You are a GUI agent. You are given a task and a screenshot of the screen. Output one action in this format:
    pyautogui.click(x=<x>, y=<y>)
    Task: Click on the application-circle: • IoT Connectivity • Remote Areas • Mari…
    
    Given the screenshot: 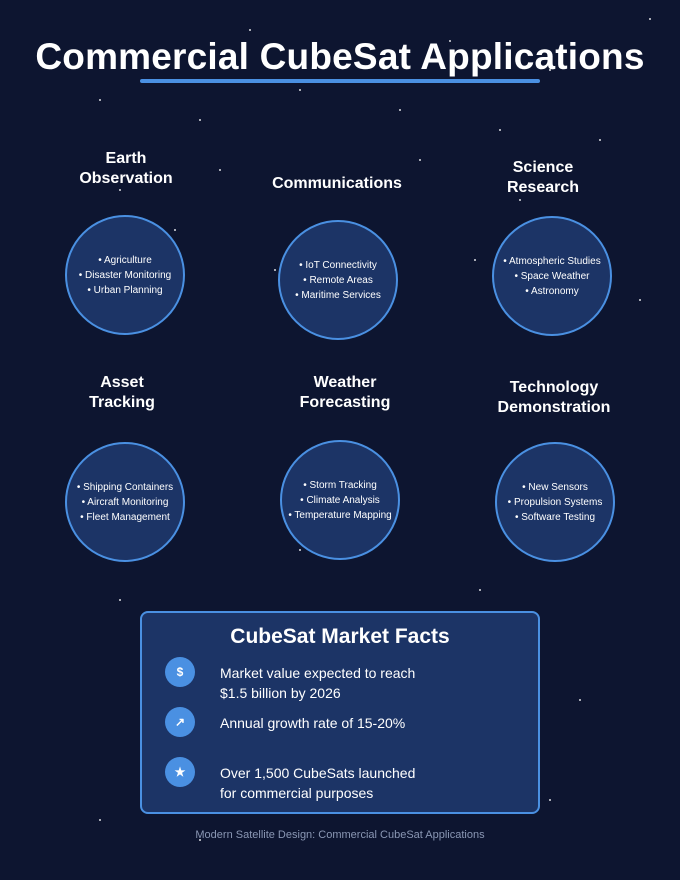 What is the action you would take?
    pyautogui.click(x=338, y=280)
    